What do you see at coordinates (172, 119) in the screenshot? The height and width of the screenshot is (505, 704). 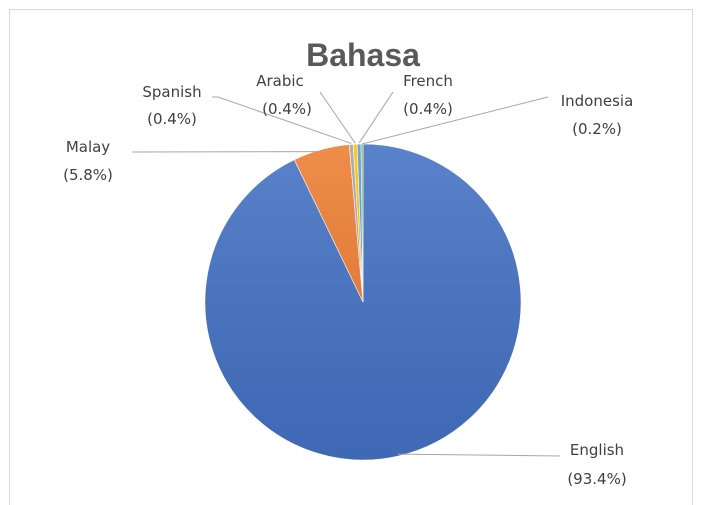 I see `slice-label-value-spanish: (0.4%)` at bounding box center [172, 119].